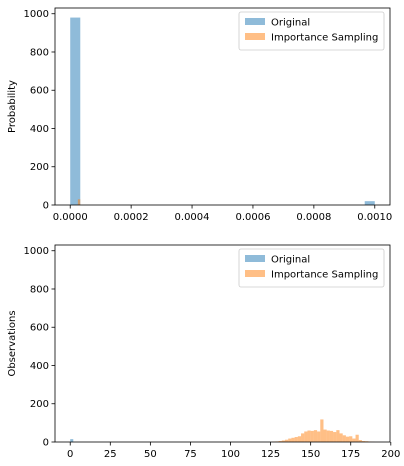 Image resolution: width=404 pixels, height=466 pixels. I want to click on x-tick-label: 0.0008, so click(313, 217).